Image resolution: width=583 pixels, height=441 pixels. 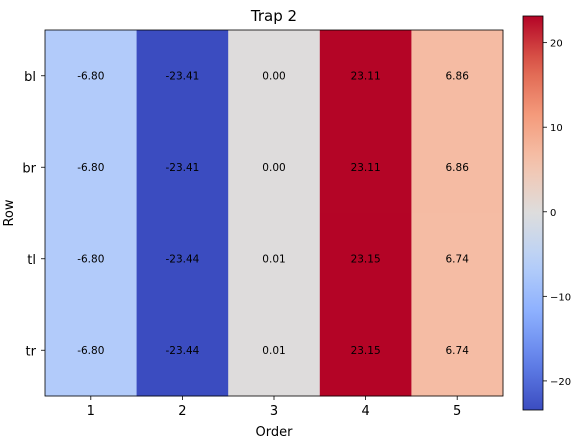 I want to click on colorbar-tick-label: 0, so click(x=553, y=213).